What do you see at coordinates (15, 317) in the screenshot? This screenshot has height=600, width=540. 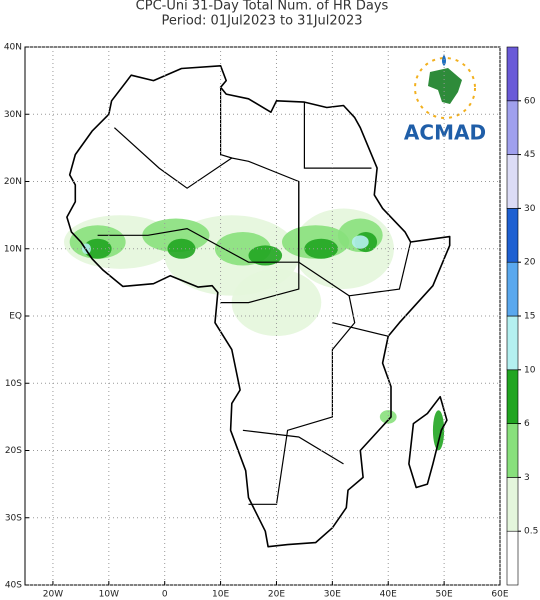 I see `y-tick-label: EQ` at bounding box center [15, 317].